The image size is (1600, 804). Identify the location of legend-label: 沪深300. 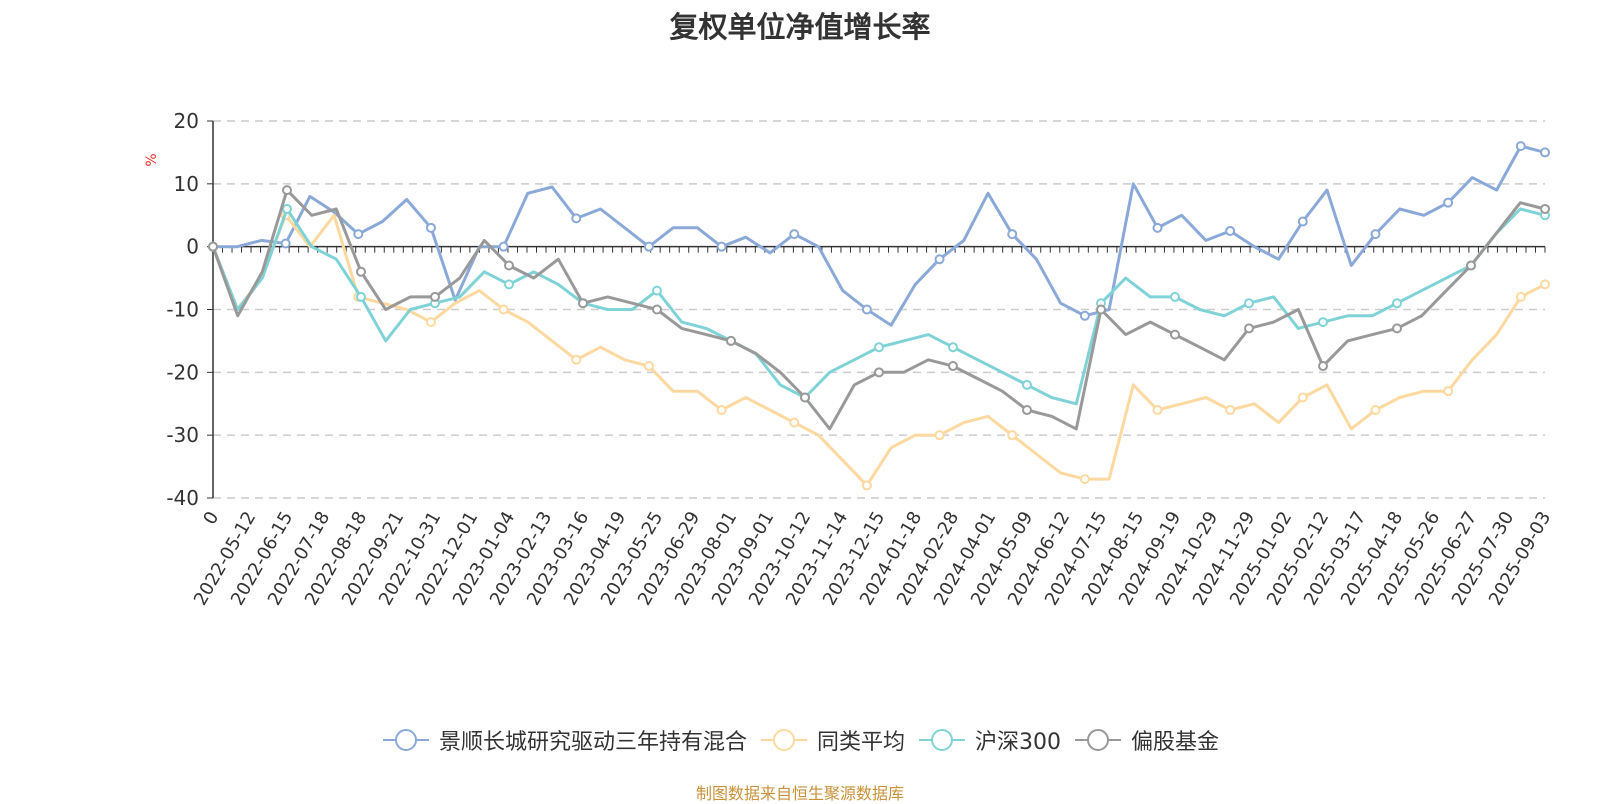
(1018, 742).